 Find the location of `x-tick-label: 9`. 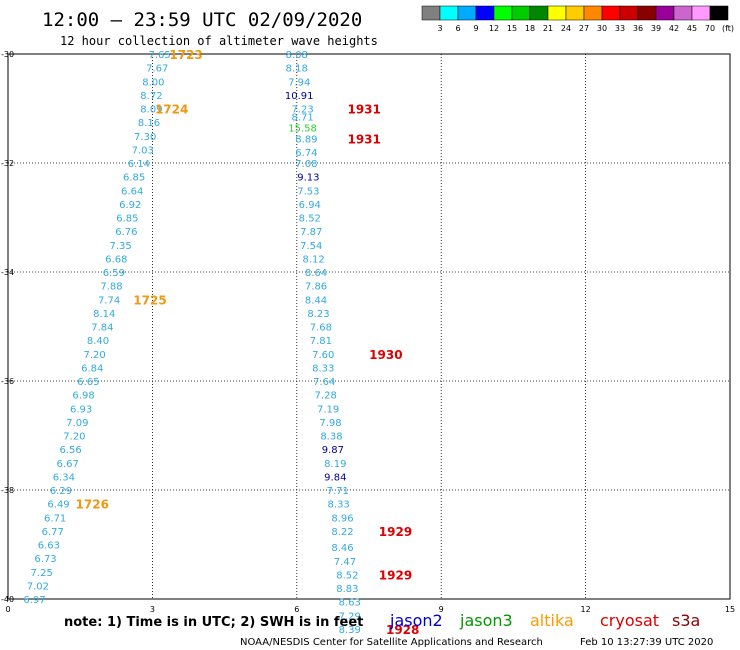

x-tick-label: 9 is located at coordinates (441, 609).